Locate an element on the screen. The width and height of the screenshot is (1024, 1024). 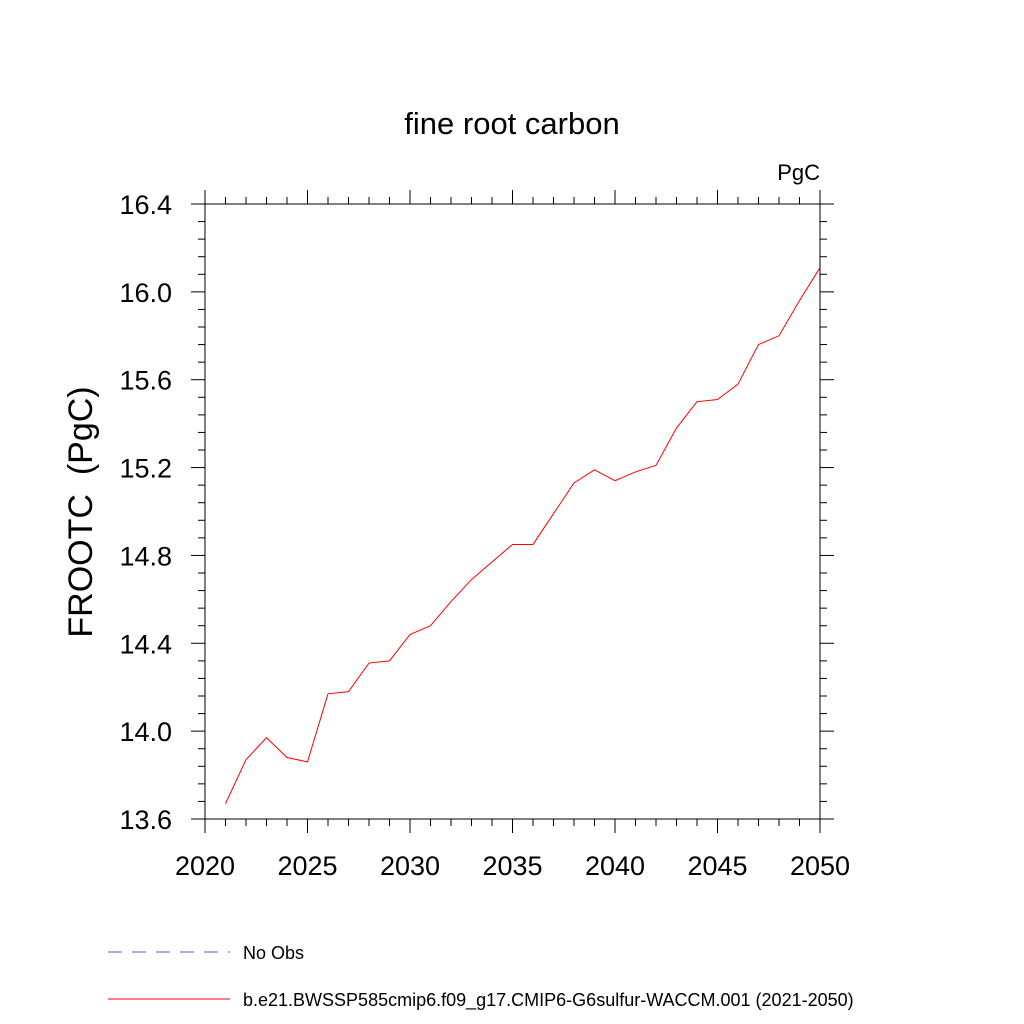
y-tick-label: 13.6 is located at coordinates (145, 820).